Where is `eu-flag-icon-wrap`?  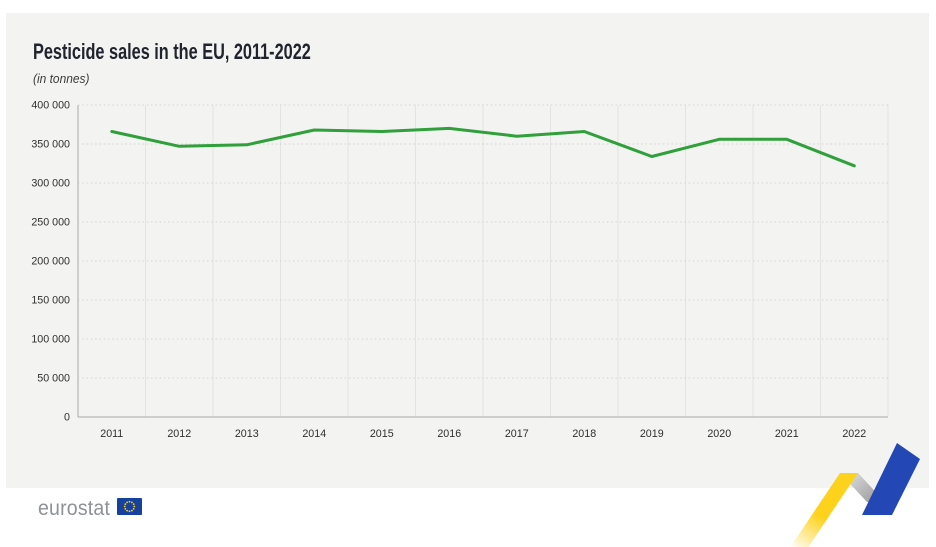 eu-flag-icon-wrap is located at coordinates (130, 509).